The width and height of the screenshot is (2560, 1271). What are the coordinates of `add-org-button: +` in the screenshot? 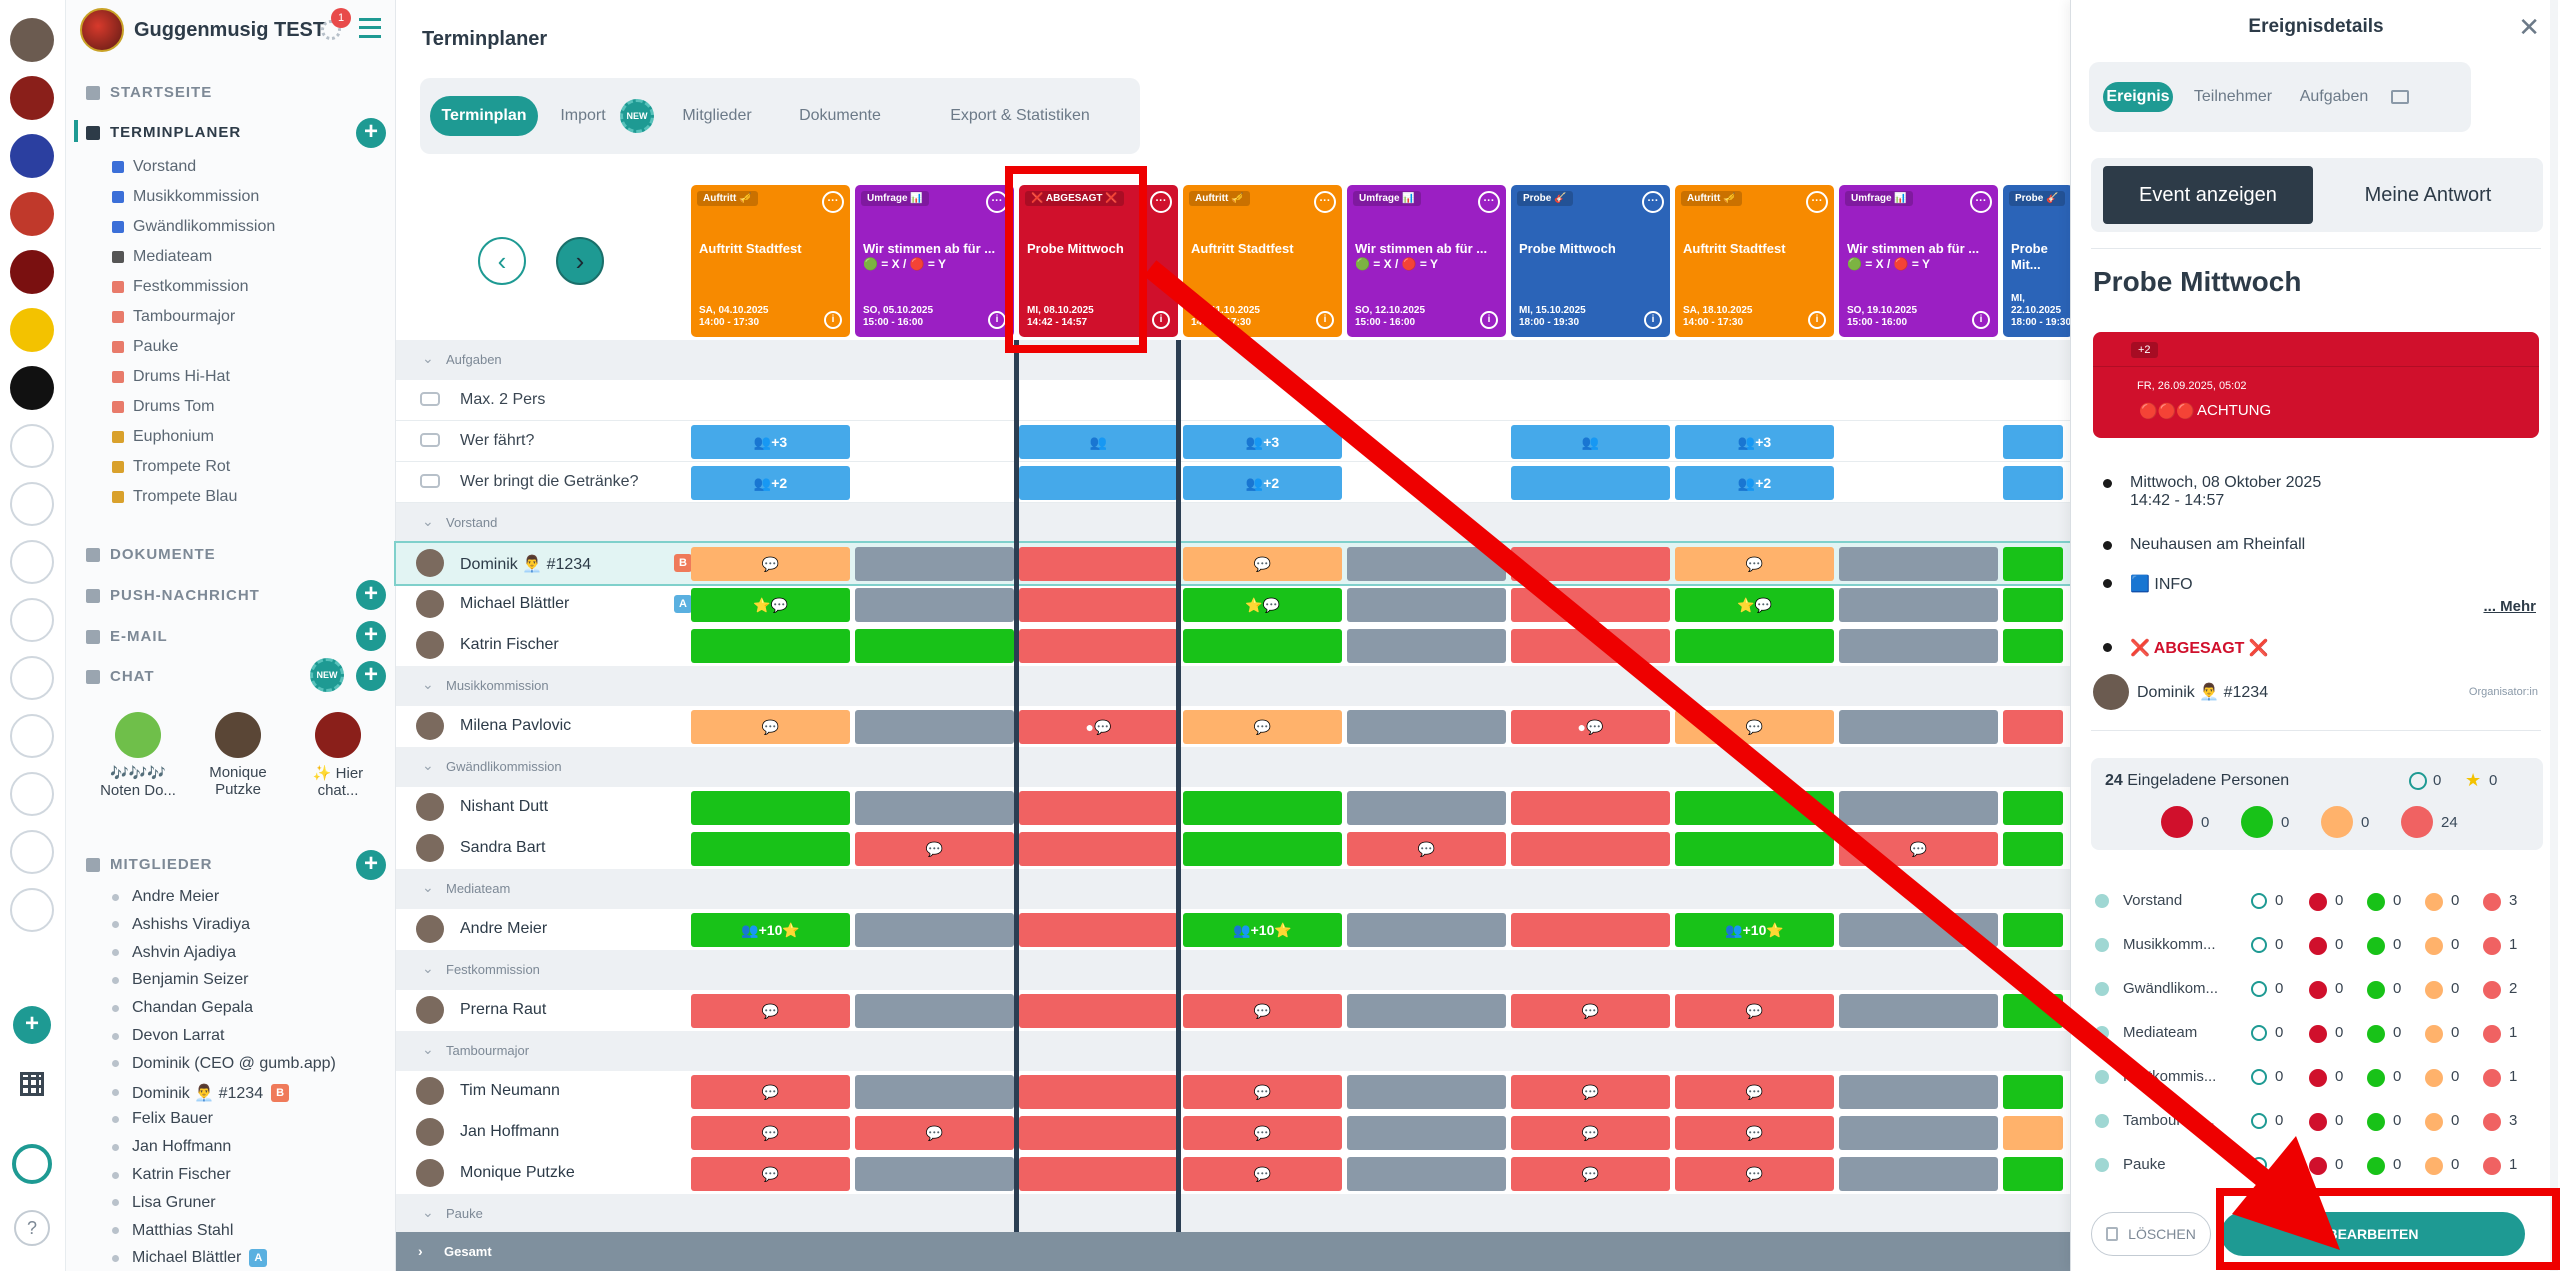 It's located at (32, 1025).